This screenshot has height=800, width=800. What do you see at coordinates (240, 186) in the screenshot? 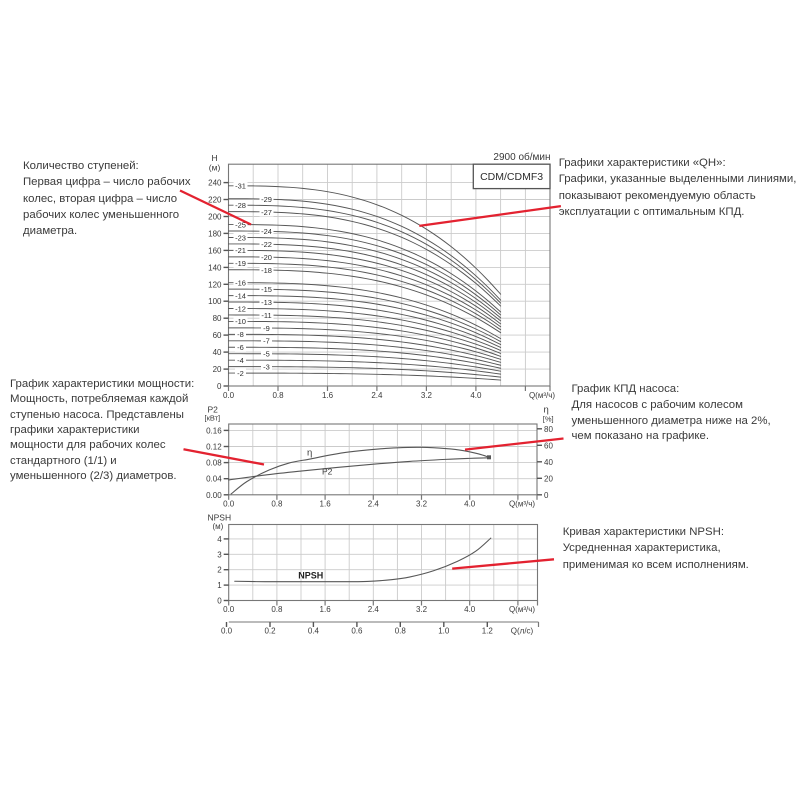
I see `svg-text: -31` at bounding box center [240, 186].